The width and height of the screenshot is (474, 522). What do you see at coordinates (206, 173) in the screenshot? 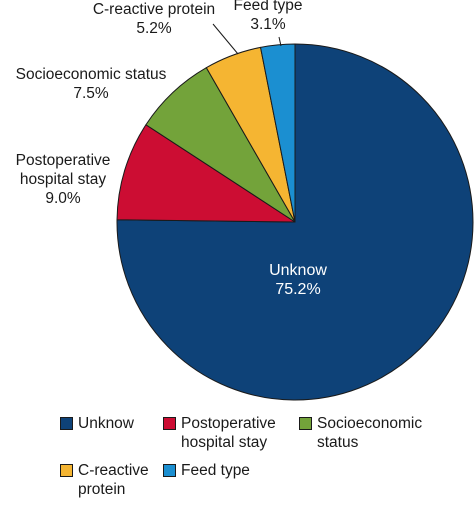
I see `pie-slice-postoperative-hospital-stay` at bounding box center [206, 173].